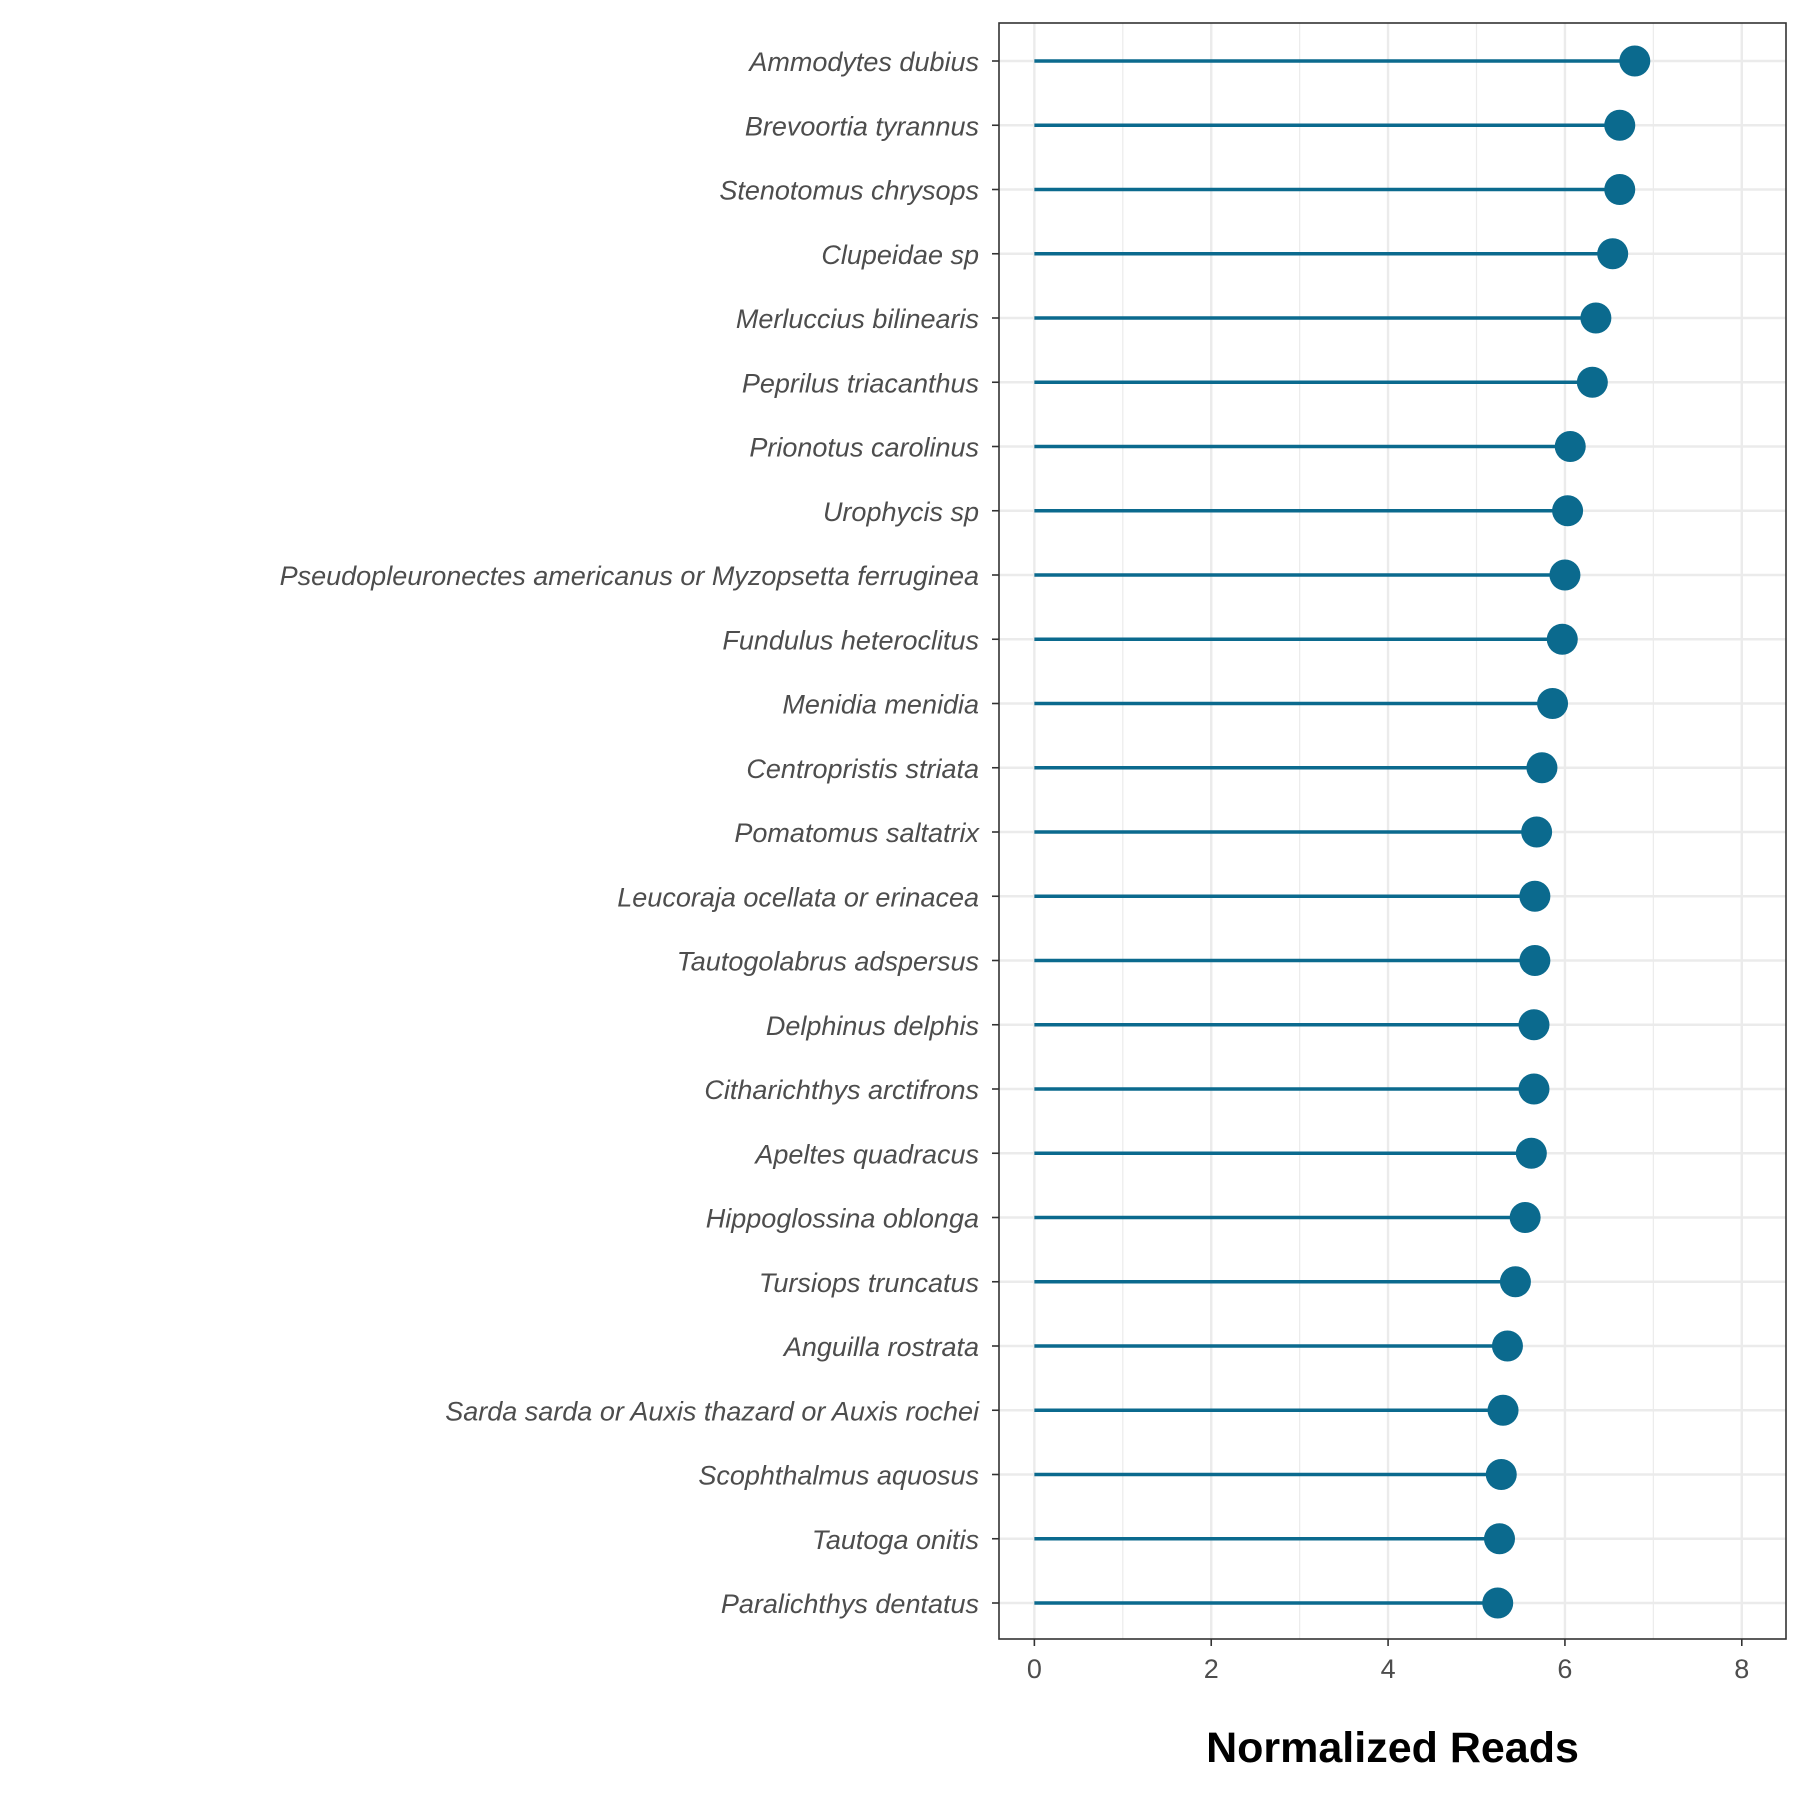  What do you see at coordinates (1388, 1669) in the screenshot?
I see `x-tick-label: 4` at bounding box center [1388, 1669].